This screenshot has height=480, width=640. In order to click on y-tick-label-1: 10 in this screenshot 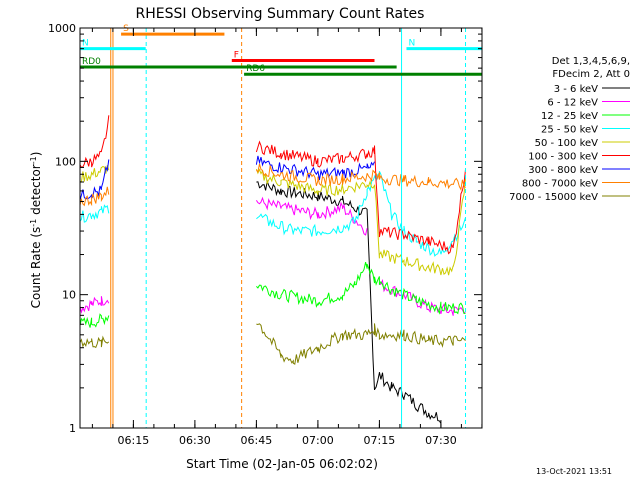, I will do `click(69, 295)`.